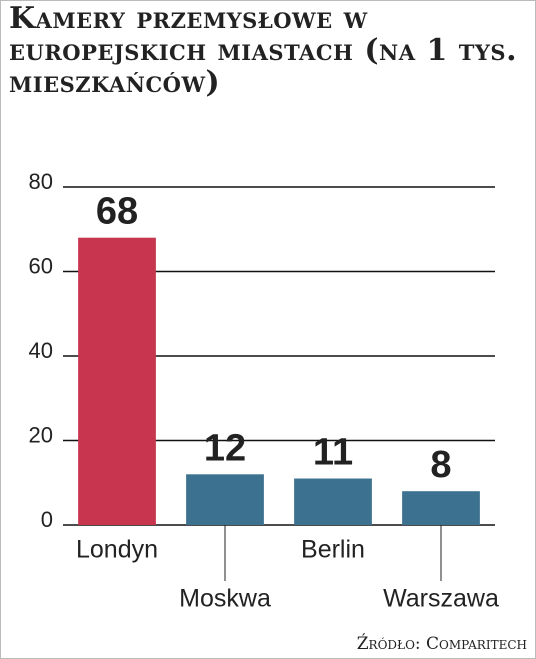 Image resolution: width=536 pixels, height=659 pixels. I want to click on value-label: 8, so click(440, 465).